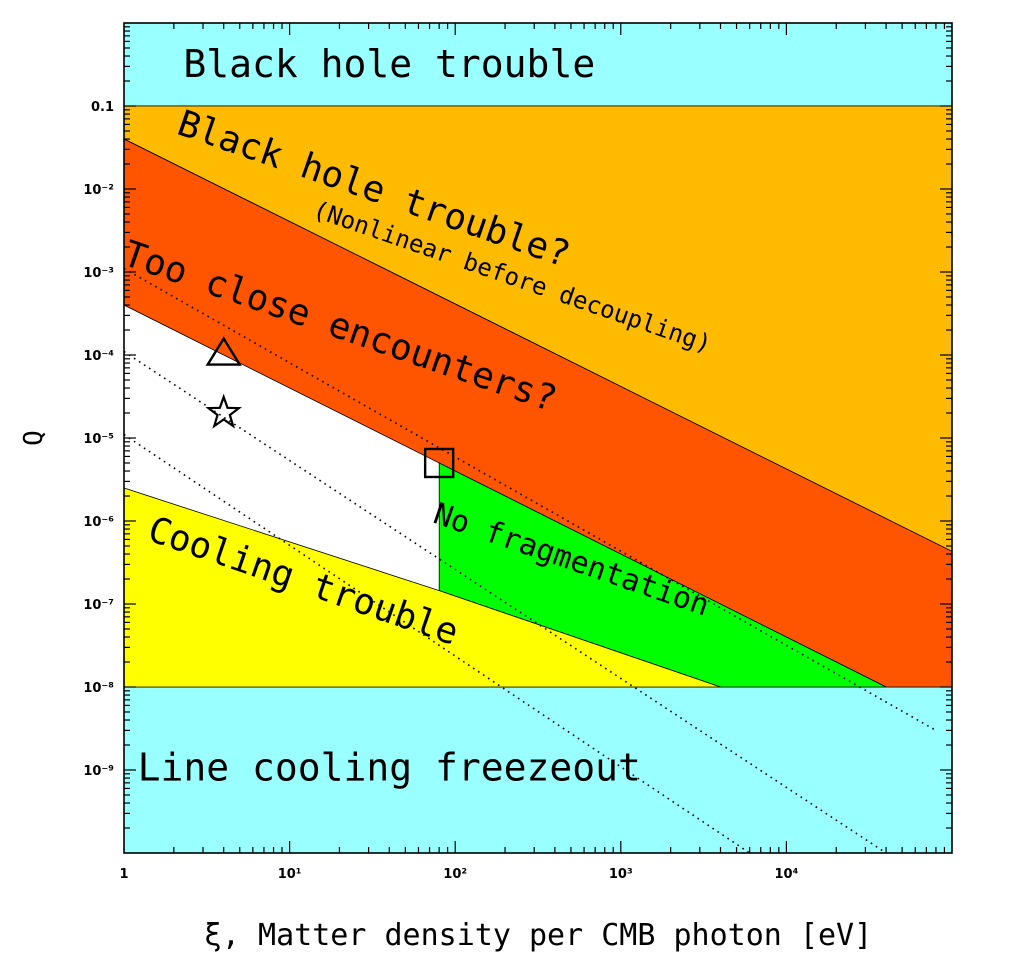 The height and width of the screenshot is (966, 1024). Describe the element at coordinates (455, 874) in the screenshot. I see `x-tick-label: 10²` at that location.